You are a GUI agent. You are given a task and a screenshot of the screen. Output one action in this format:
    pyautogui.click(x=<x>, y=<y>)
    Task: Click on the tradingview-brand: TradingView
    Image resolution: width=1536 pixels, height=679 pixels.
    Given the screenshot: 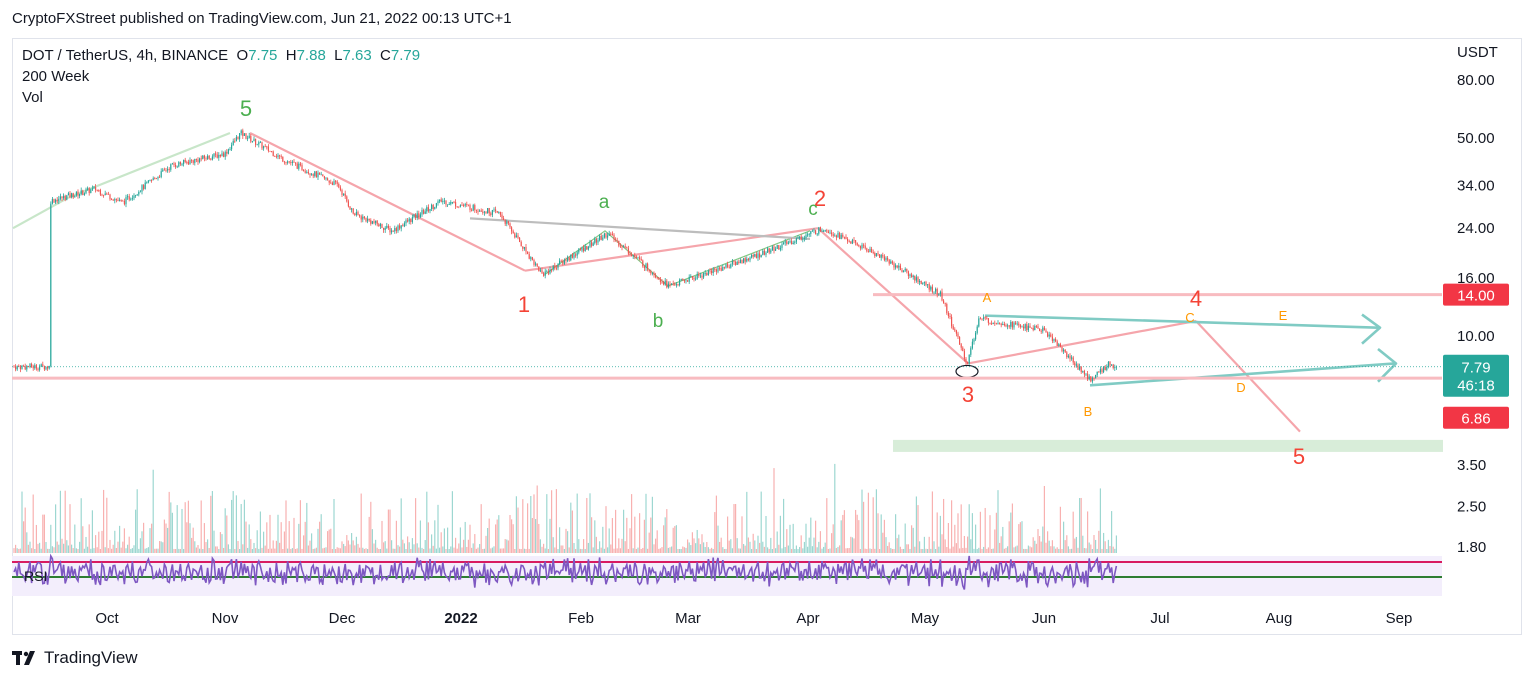 What is the action you would take?
    pyautogui.click(x=75, y=658)
    